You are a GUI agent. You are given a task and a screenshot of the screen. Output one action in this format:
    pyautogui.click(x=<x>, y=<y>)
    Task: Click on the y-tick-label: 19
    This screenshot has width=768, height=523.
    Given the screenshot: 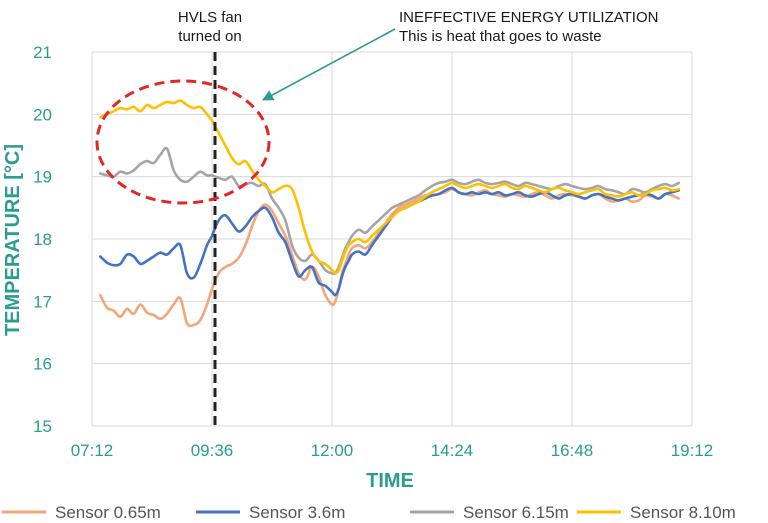 What is the action you would take?
    pyautogui.click(x=42, y=177)
    